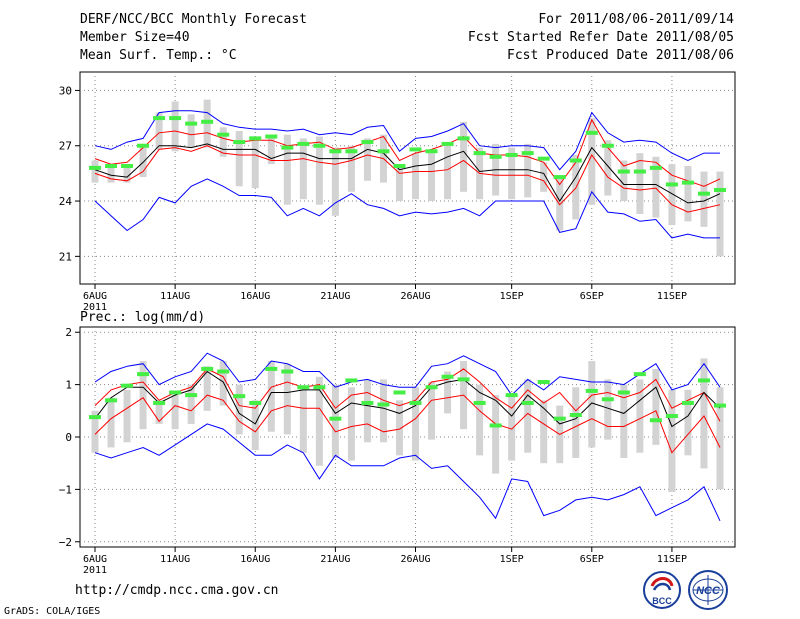 Image resolution: width=800 pixels, height=619 pixels. I want to click on panel-1-xtick-label: 21AUG, so click(335, 559).